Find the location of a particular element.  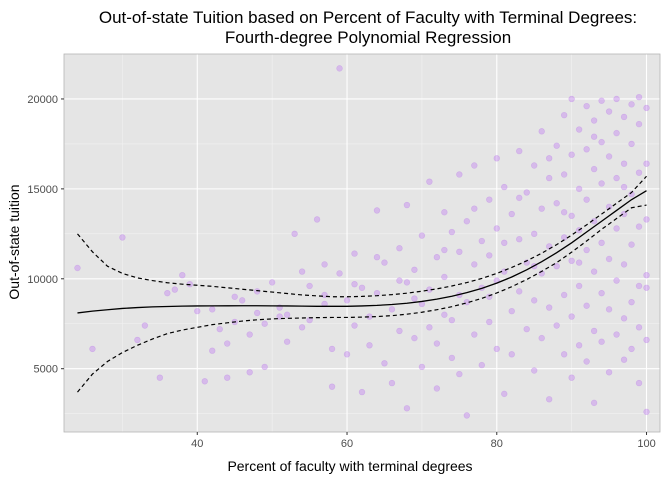

x-tick-label: 80 is located at coordinates (497, 444).